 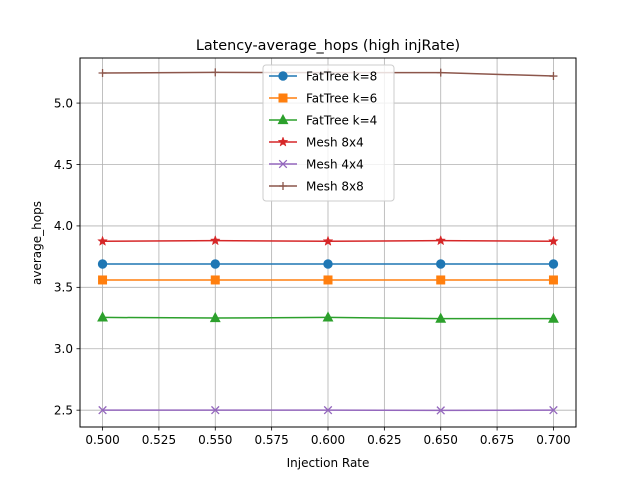 What do you see at coordinates (215, 440) in the screenshot?
I see `x-tick-label: 0.550` at bounding box center [215, 440].